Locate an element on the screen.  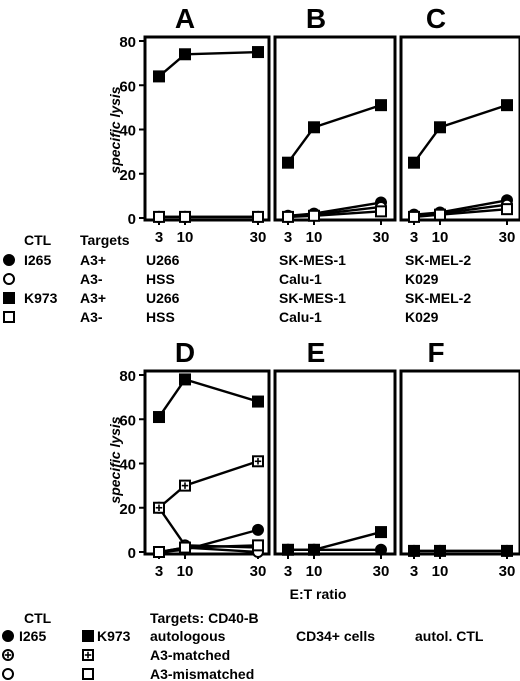
legend-text: K973 is located at coordinates (41, 298).